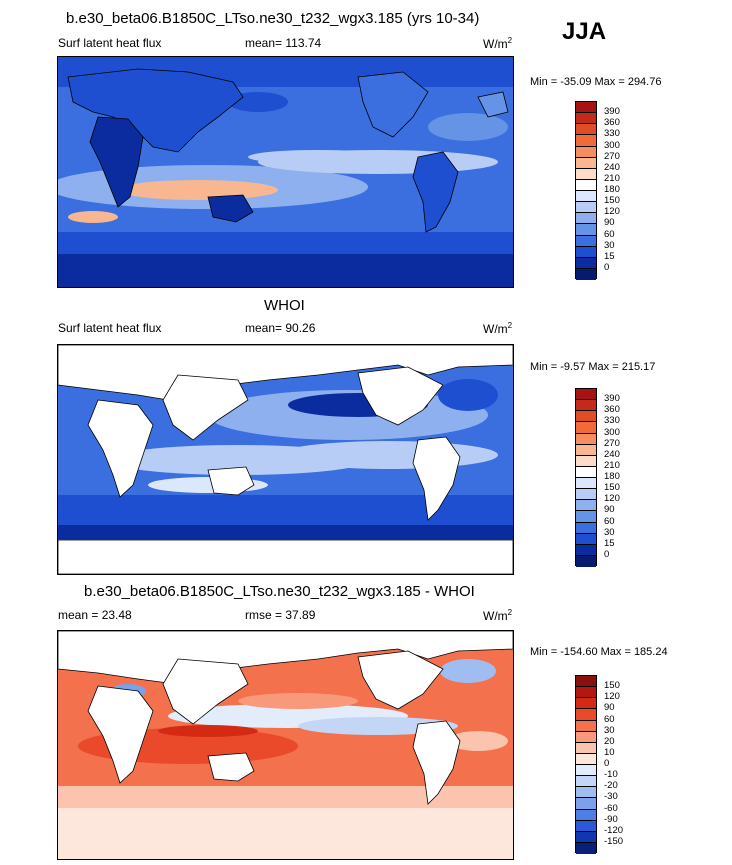  I want to click on panel1-units: W/m2, so click(498, 43).